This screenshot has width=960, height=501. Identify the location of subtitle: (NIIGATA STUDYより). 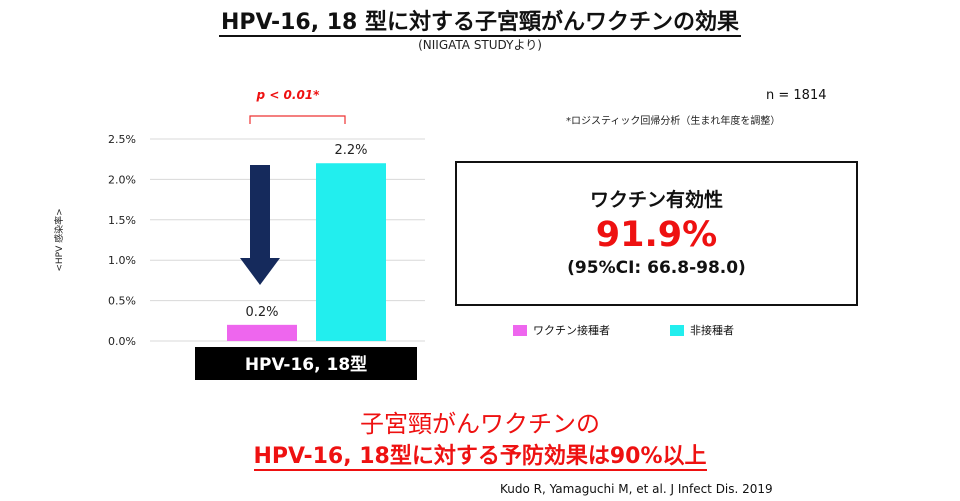
(480, 45).